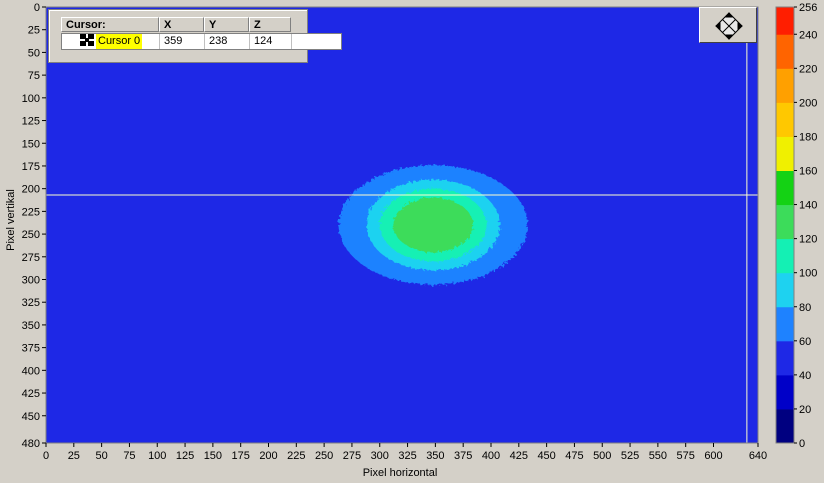 Image resolution: width=824 pixels, height=483 pixels. Describe the element at coordinates (157, 456) in the screenshot. I see `x-tick-label: 100` at that location.